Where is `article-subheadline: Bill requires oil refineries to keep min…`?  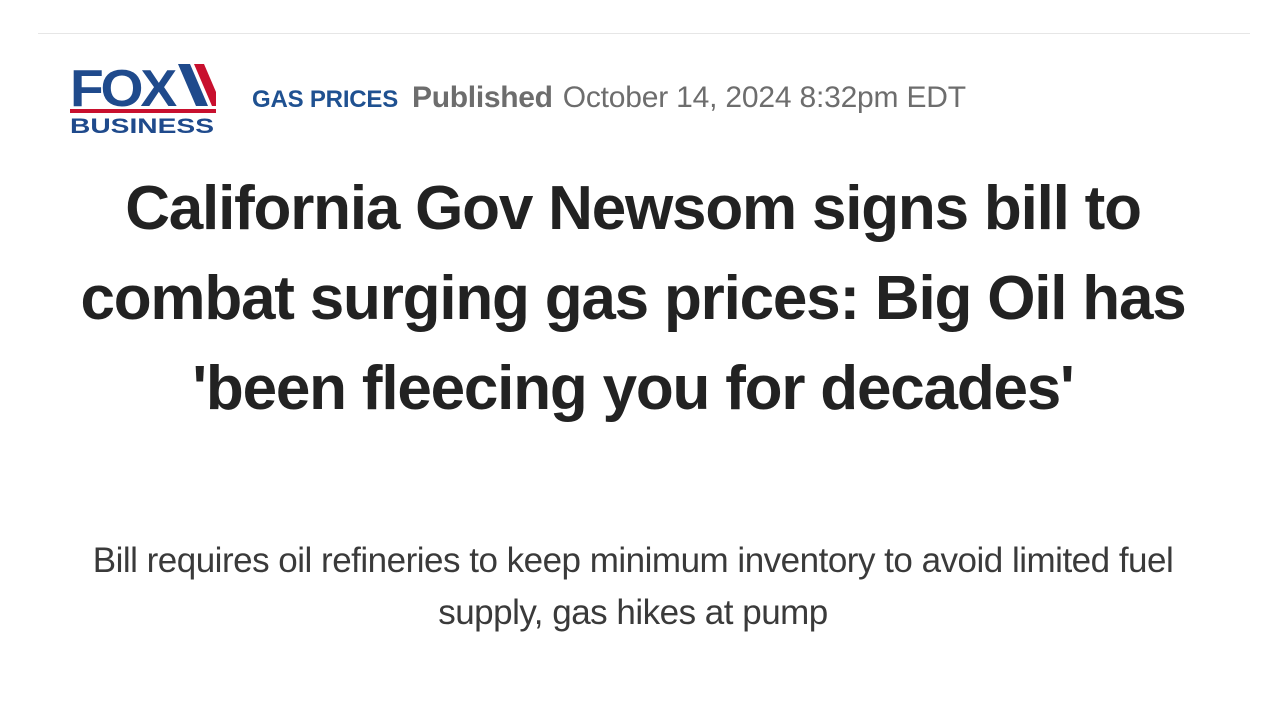
article-subheadline: Bill requires oil refineries to keep min… is located at coordinates (633, 586).